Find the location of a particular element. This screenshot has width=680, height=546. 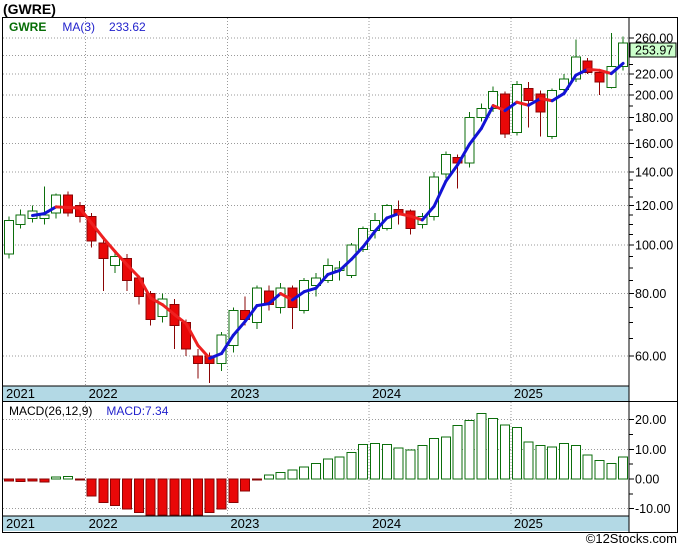

macd-value-label: MACD:7.34 is located at coordinates (137, 411).